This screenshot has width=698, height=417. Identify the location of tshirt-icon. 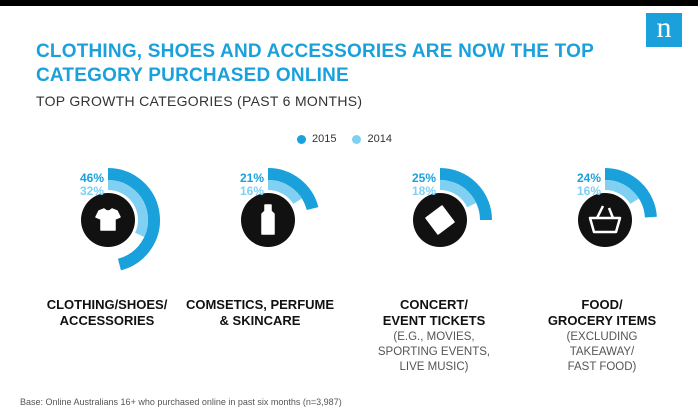
(108, 219).